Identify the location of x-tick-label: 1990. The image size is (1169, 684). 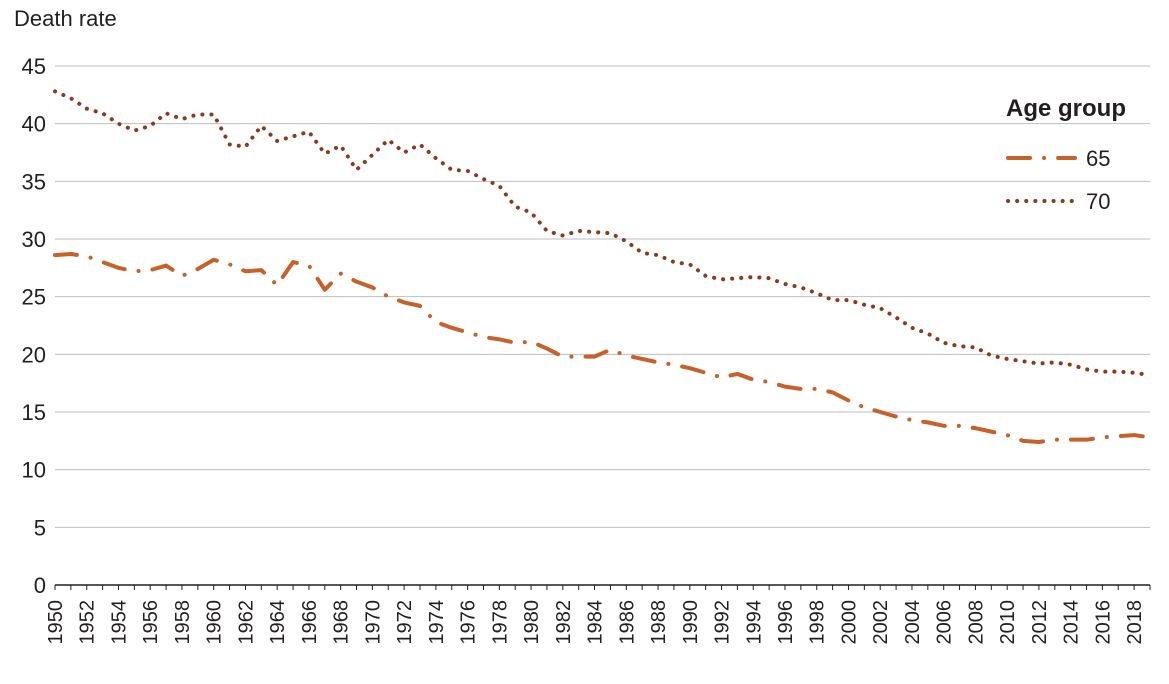
(691, 622).